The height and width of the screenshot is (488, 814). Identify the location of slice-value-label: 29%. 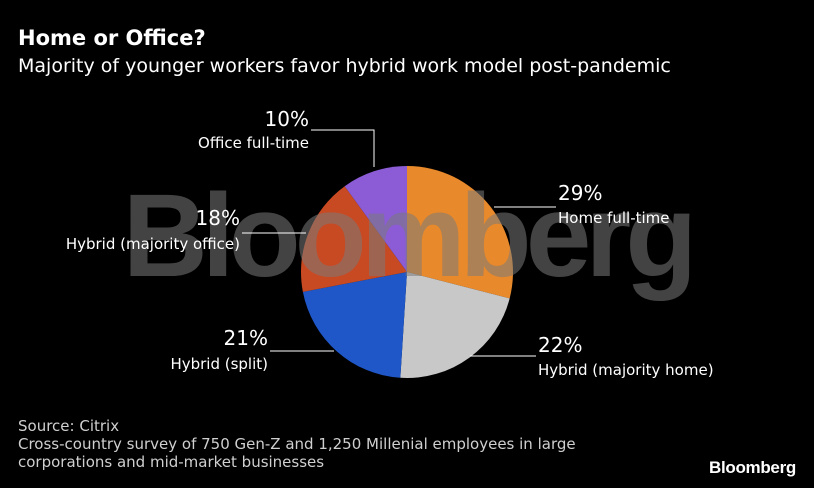
(580, 193).